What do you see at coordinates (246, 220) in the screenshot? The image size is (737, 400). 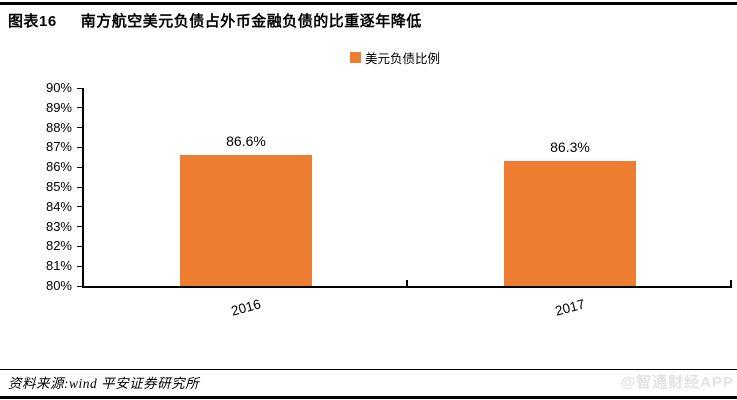 I see `bar-2016` at bounding box center [246, 220].